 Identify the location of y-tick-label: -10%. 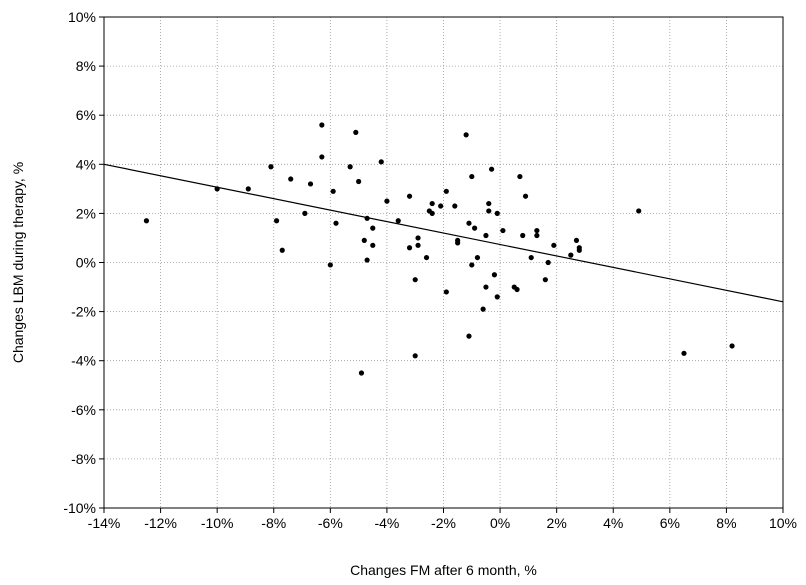
(79, 508).